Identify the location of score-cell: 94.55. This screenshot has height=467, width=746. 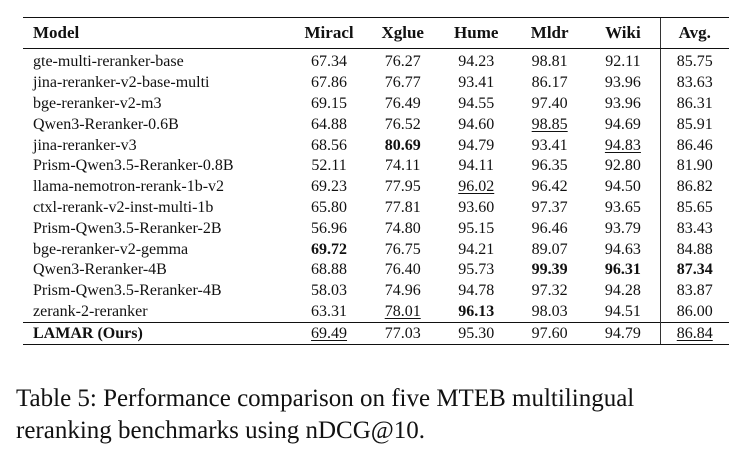
(476, 104).